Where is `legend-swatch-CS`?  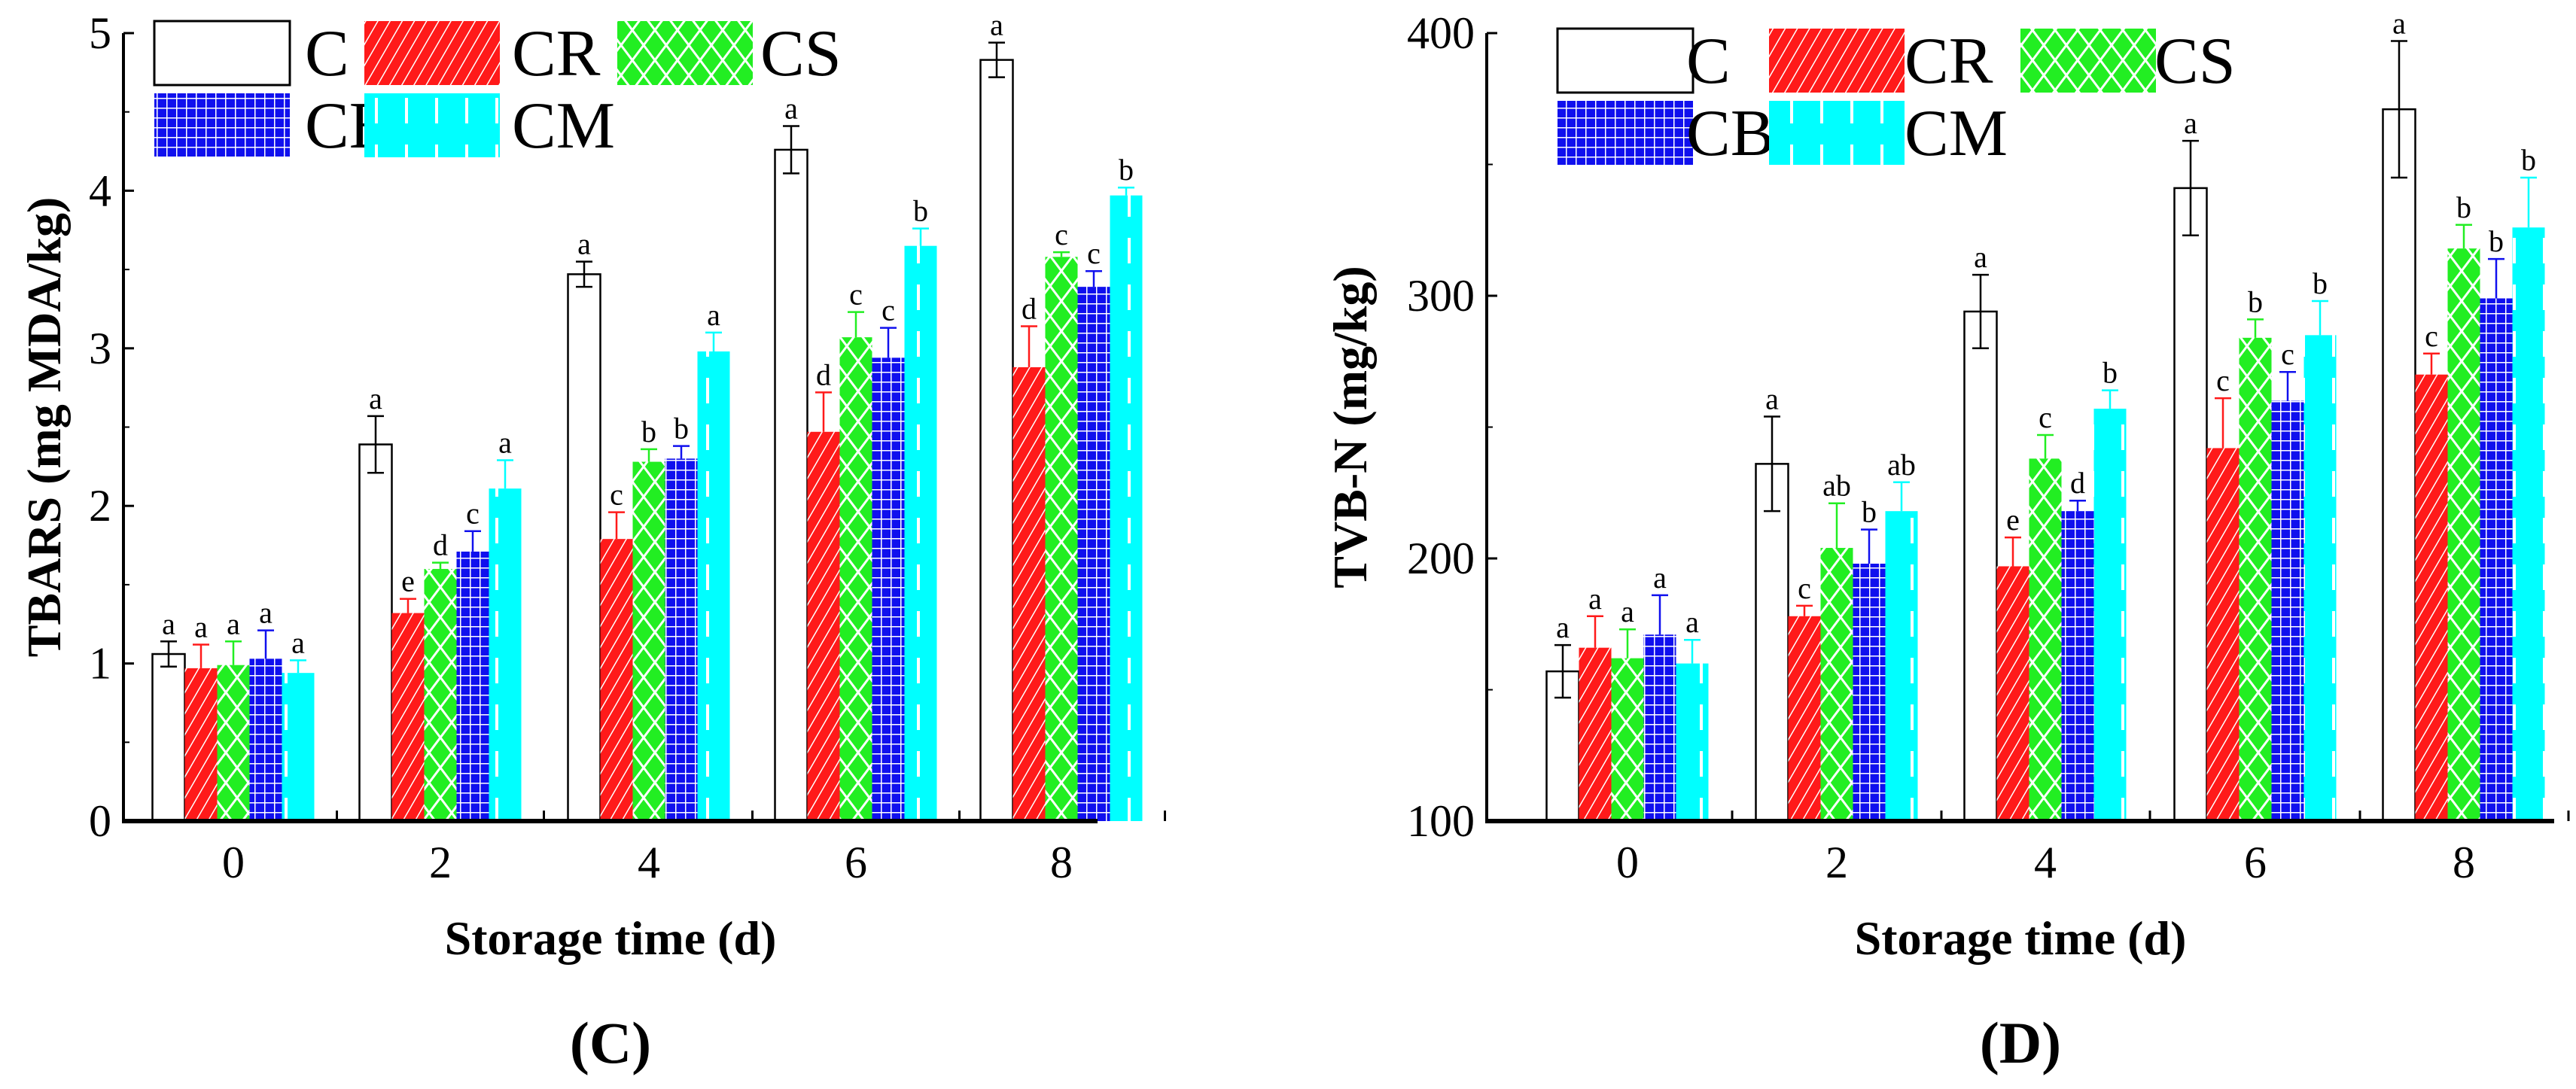 legend-swatch-CS is located at coordinates (2088, 61).